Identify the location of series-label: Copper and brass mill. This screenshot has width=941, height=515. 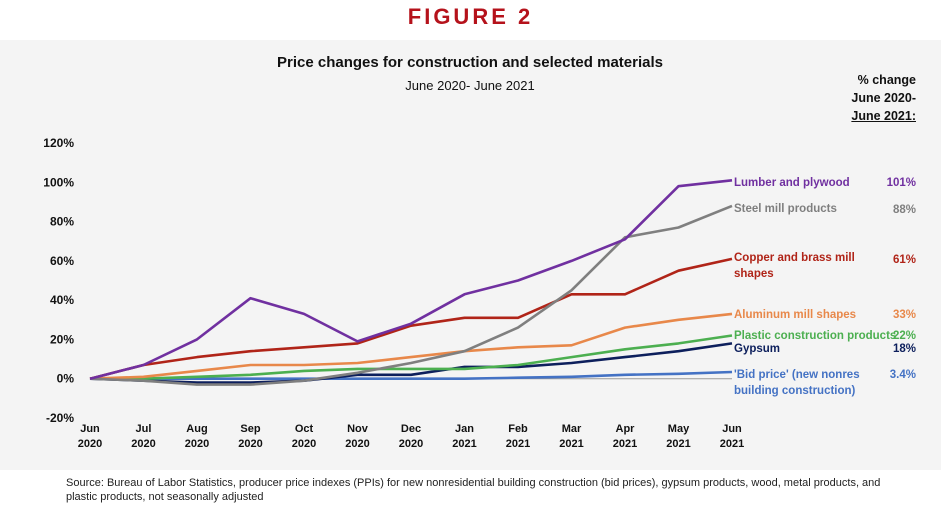
(794, 258).